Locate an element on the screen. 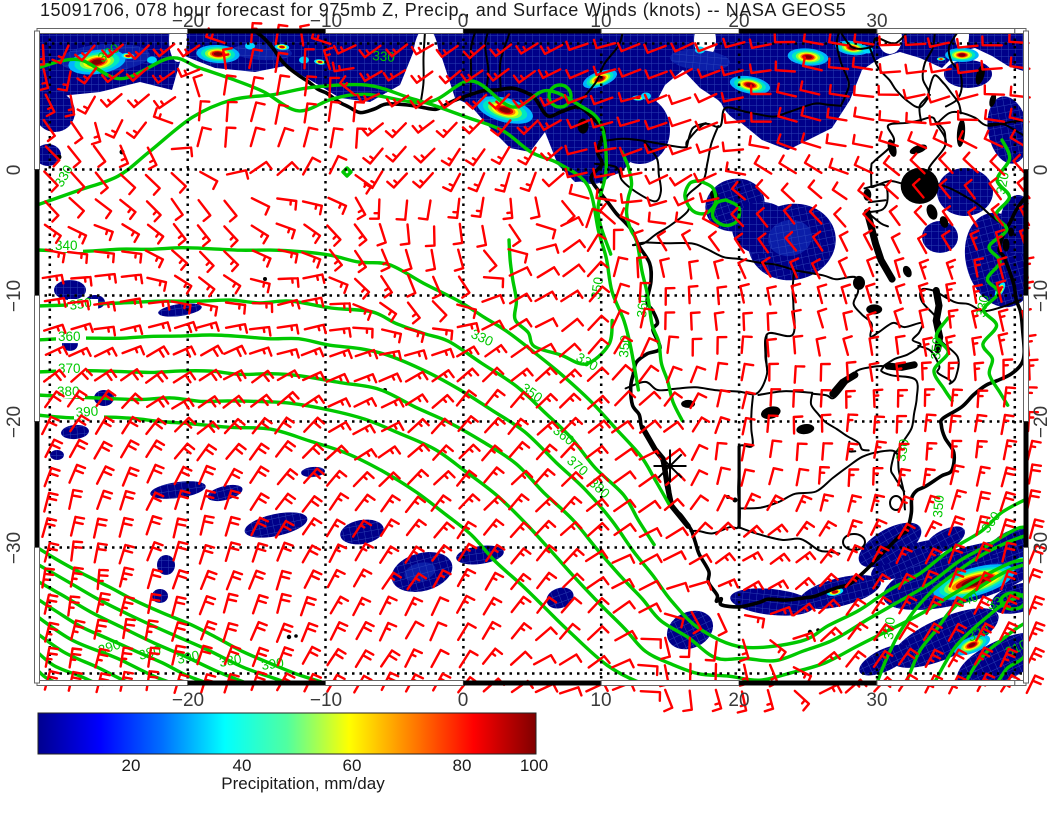 The height and width of the screenshot is (816, 1056). svg-text: Precipitation, mm/day is located at coordinates (303, 783).